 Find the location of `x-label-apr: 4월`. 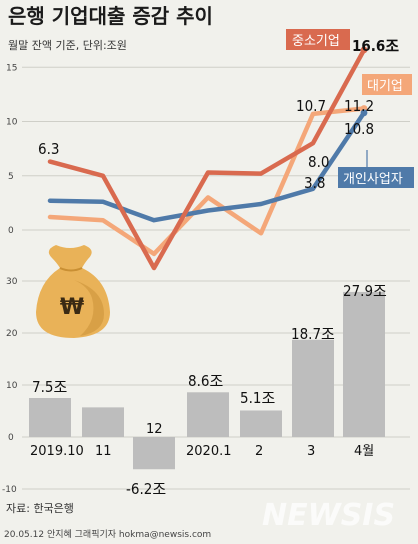

x-label-apr: 4월 is located at coordinates (364, 451).